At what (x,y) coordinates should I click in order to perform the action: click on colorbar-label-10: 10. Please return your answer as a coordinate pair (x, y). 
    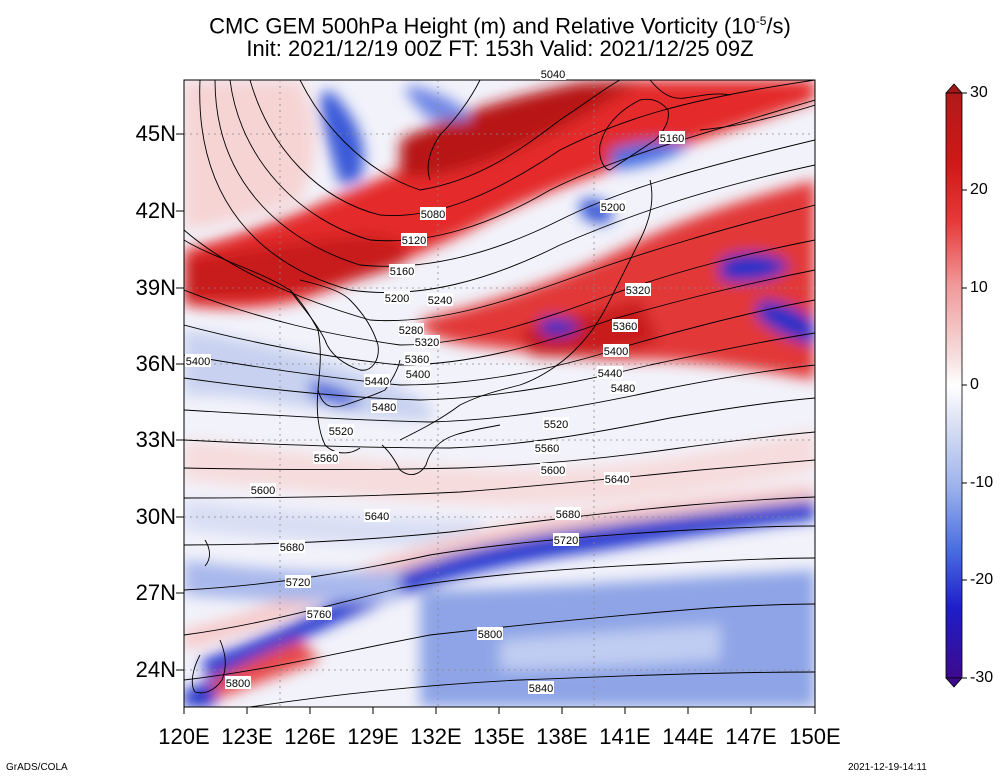
    Looking at the image, I should click on (979, 287).